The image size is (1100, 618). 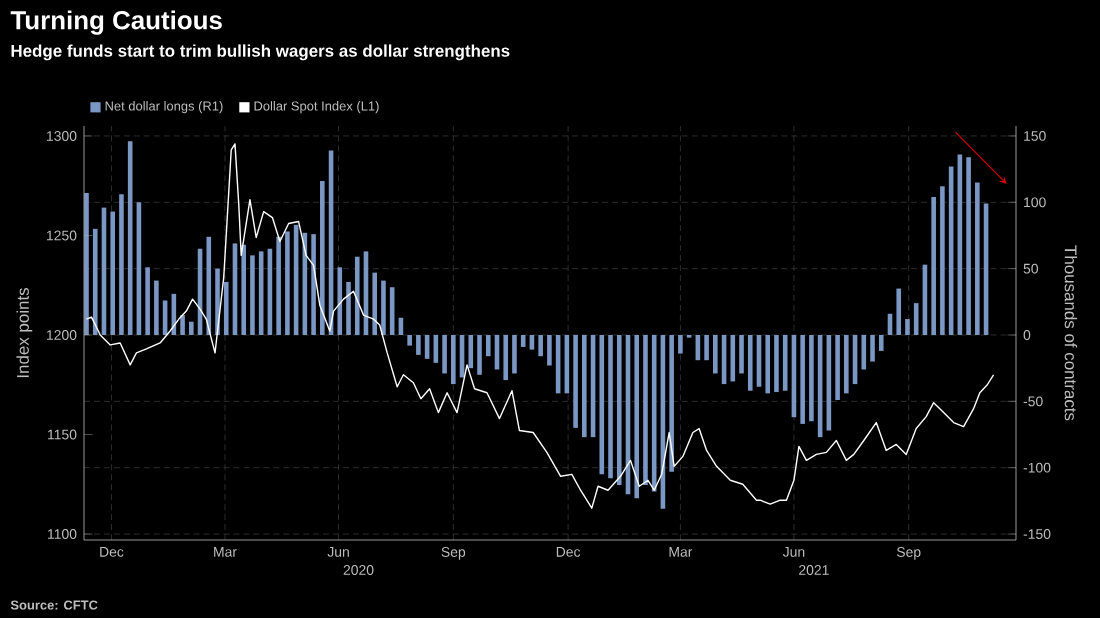 What do you see at coordinates (24, 332) in the screenshot?
I see `y-axis-title: Index points` at bounding box center [24, 332].